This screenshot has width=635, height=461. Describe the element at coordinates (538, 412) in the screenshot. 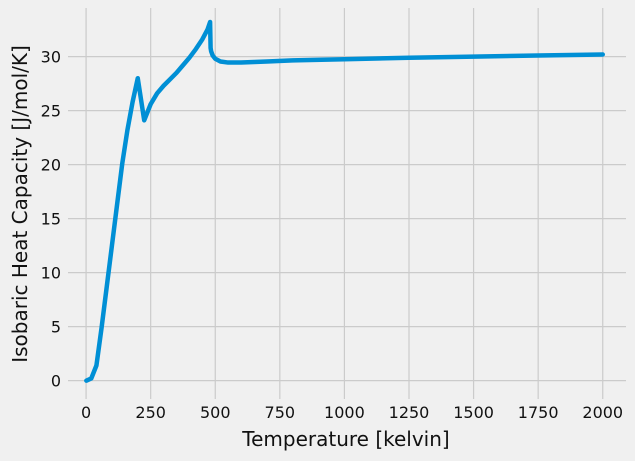

I see `x-tick-label: 1750` at that location.